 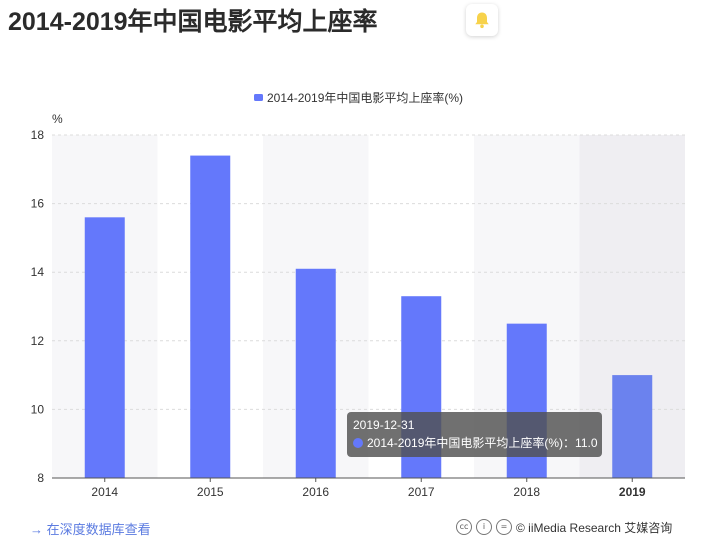 What do you see at coordinates (632, 492) in the screenshot?
I see `x-tick-label: 2019` at bounding box center [632, 492].